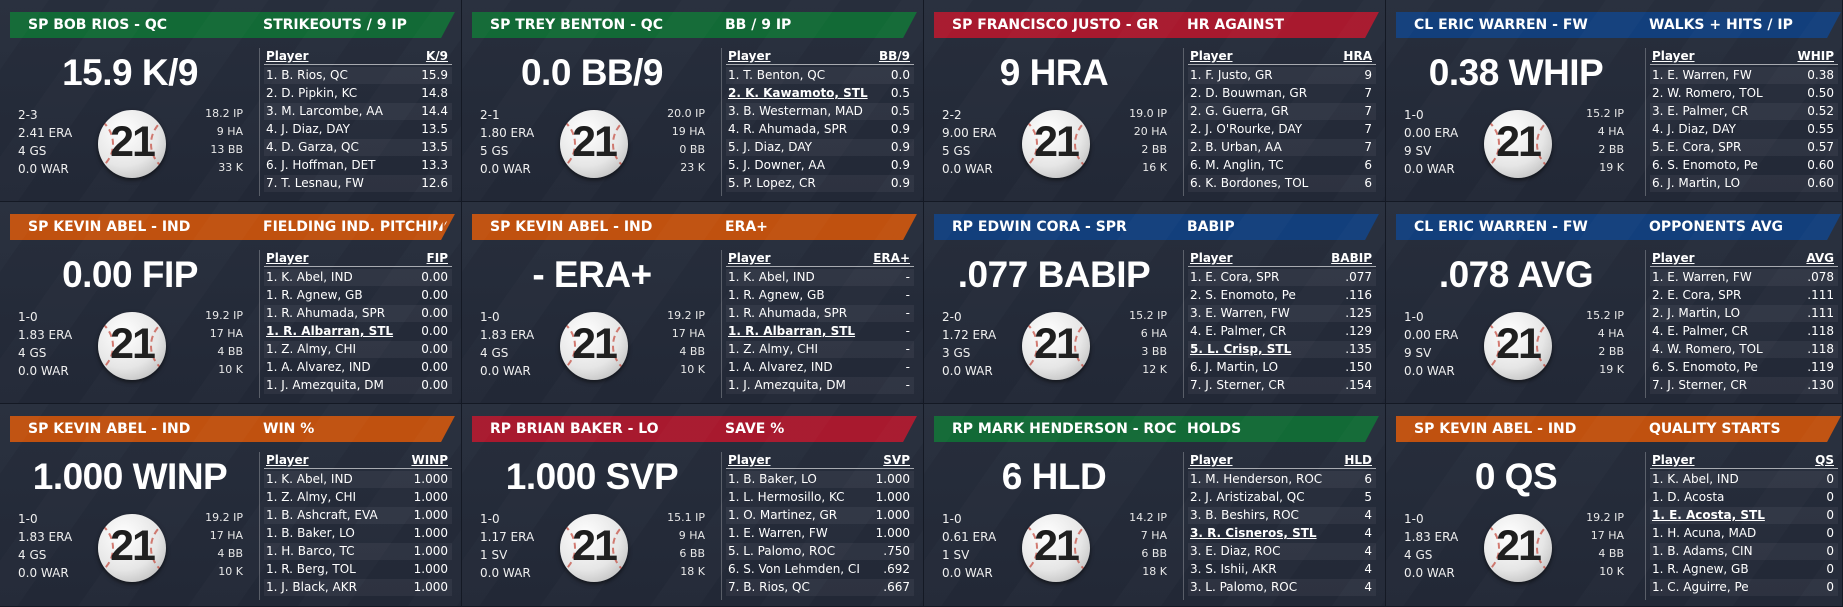 The height and width of the screenshot is (607, 1843). What do you see at coordinates (358, 385) in the screenshot?
I see `list-item: 1. J. Amezquita, DM 0.00` at bounding box center [358, 385].